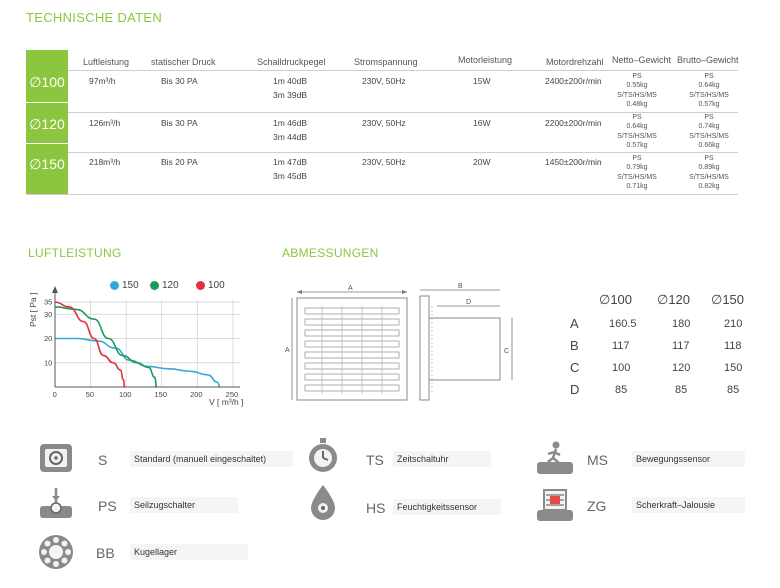 This screenshot has height=588, width=780. What do you see at coordinates (709, 186) in the screenshot?
I see `gross-weight: 0.82kg` at bounding box center [709, 186].